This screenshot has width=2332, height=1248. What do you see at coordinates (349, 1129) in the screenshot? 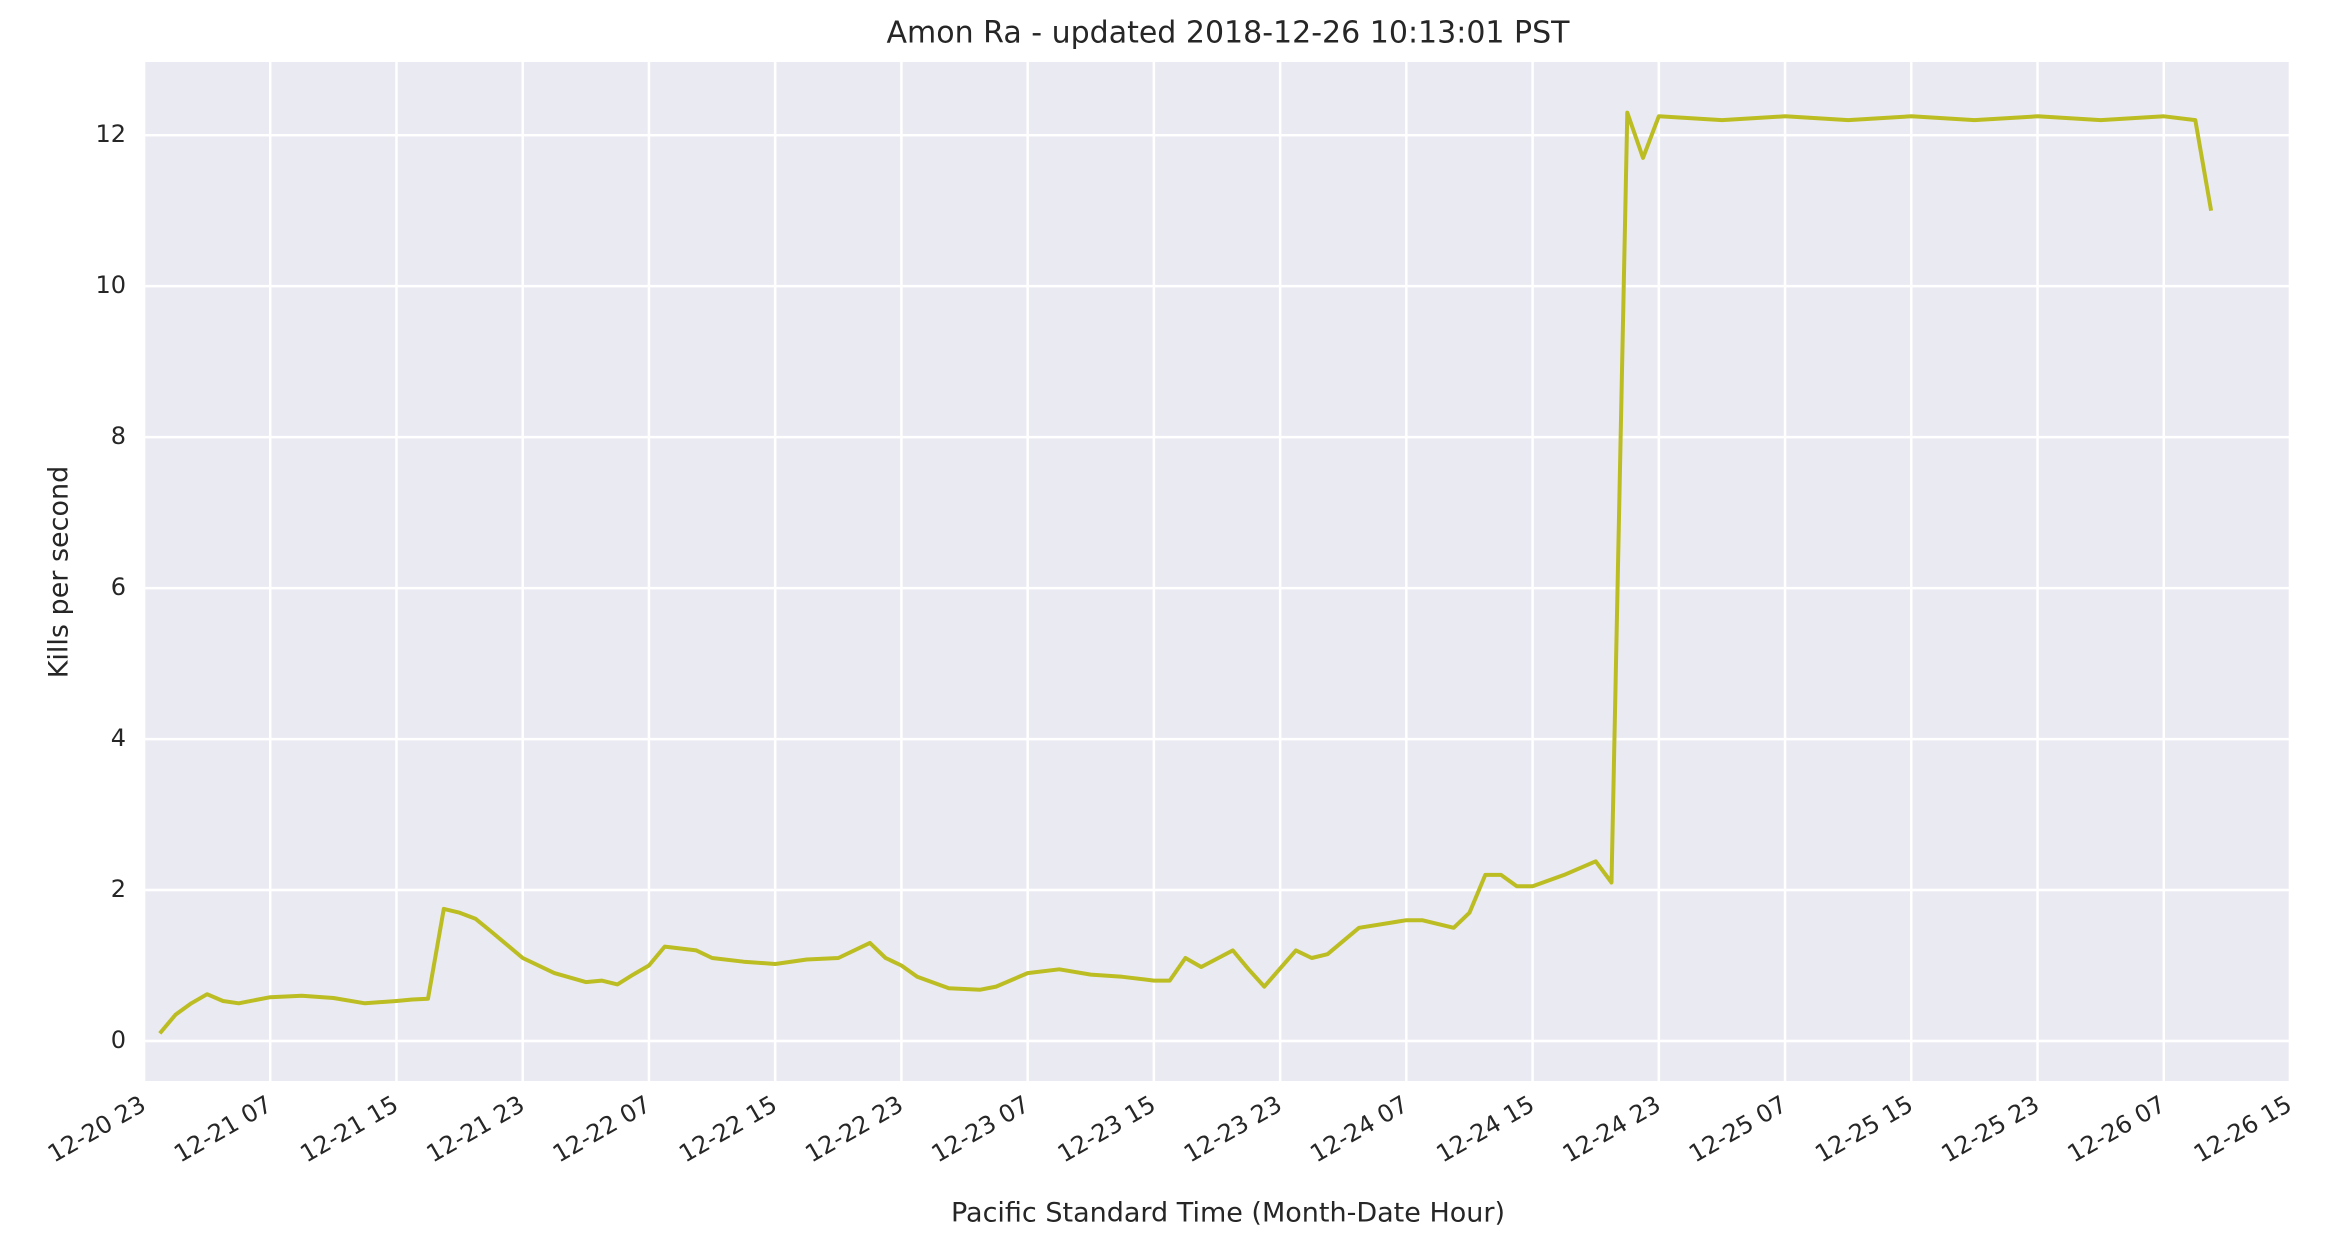
I see `x-tick-label: 12-21 15` at bounding box center [349, 1129].